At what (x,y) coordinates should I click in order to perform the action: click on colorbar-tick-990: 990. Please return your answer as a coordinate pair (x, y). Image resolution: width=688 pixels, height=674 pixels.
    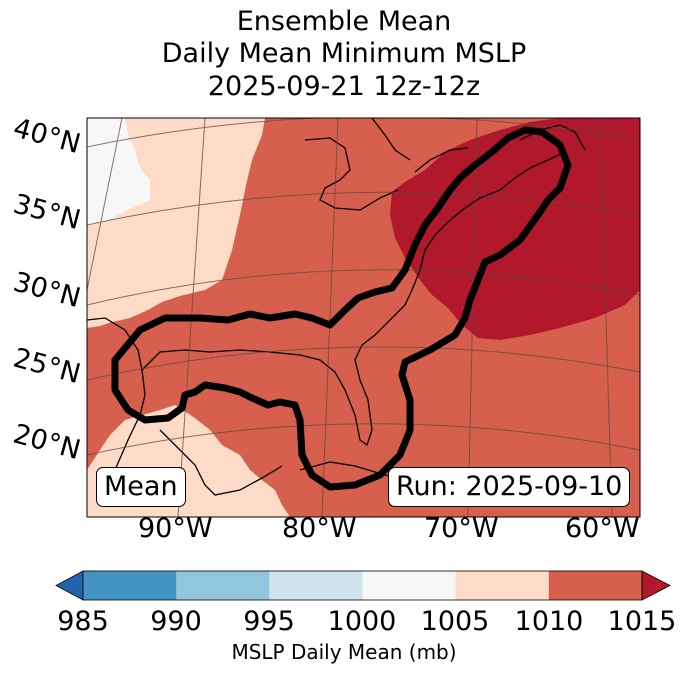
    Looking at the image, I should click on (176, 621).